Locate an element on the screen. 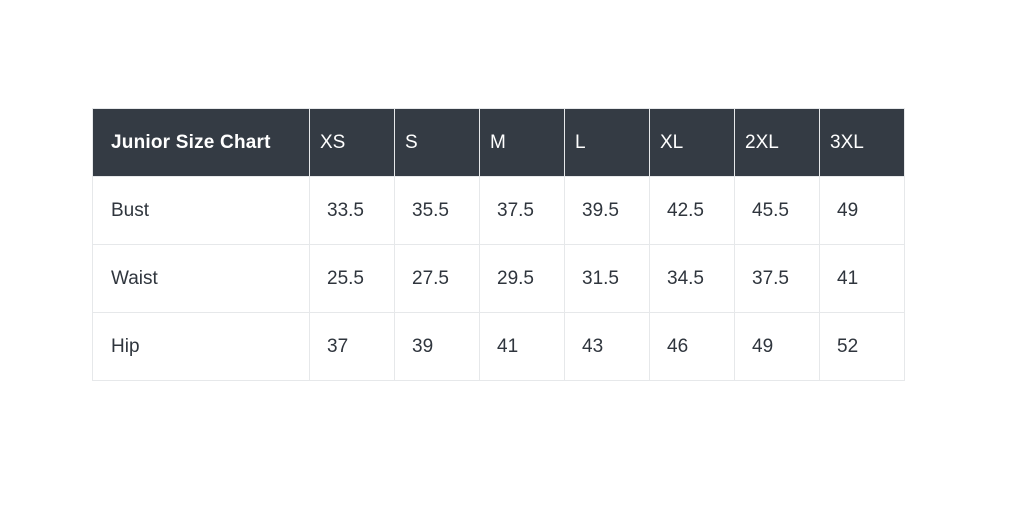  cell-waist-m: 29.5 is located at coordinates (522, 278).